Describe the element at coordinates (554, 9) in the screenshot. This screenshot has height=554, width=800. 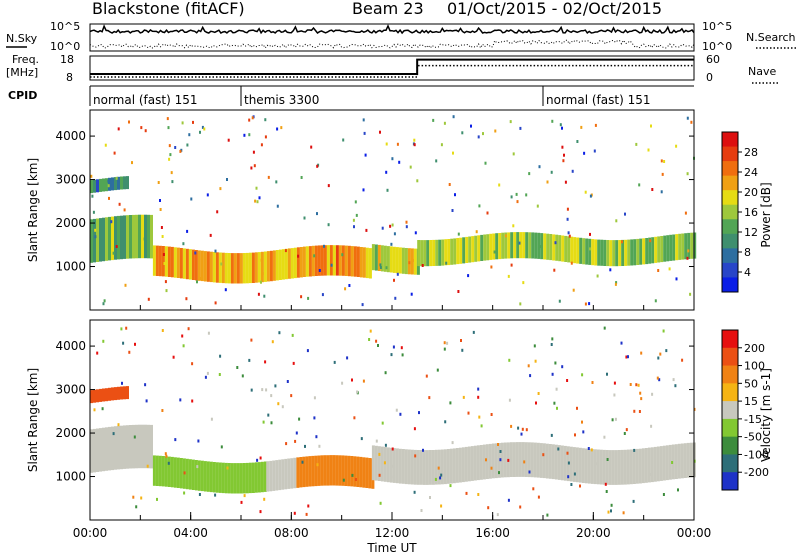
I see `date-range: 01/Oct/2015 - 02/Oct/2015` at that location.